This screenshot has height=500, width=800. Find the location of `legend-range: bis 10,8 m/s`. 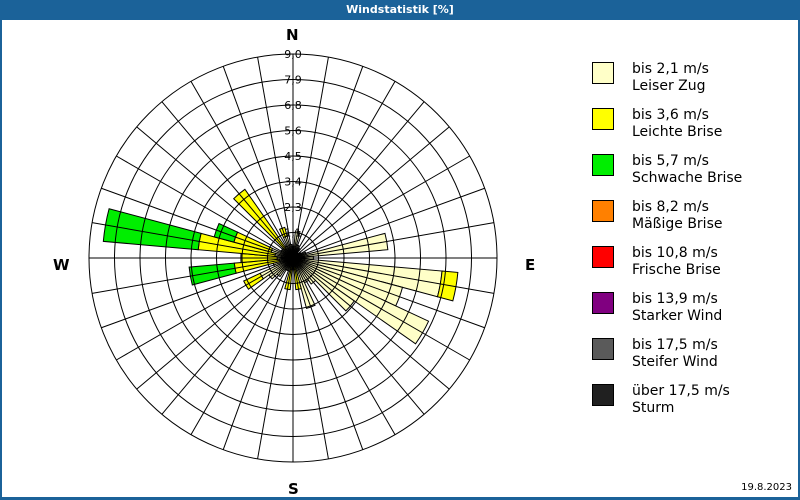

legend-range: bis 10,8 m/s is located at coordinates (675, 253).